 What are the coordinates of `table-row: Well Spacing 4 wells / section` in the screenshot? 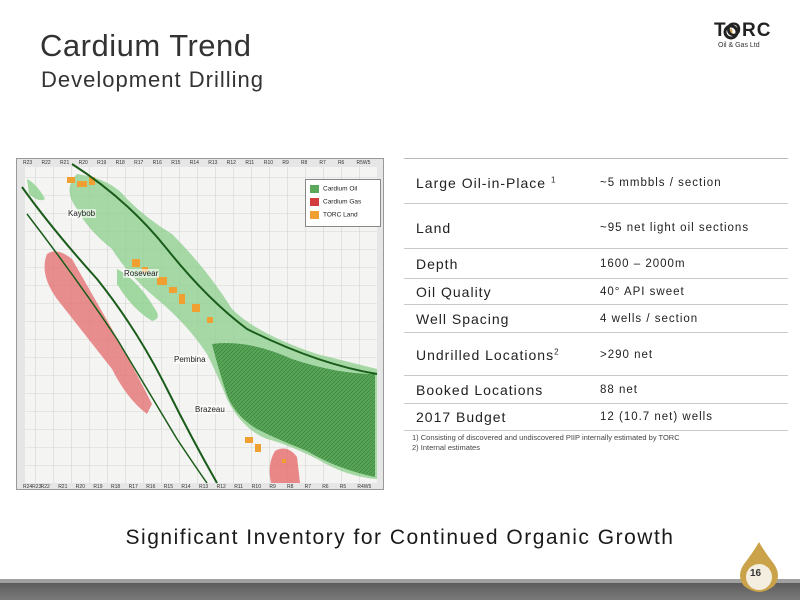 It's located at (596, 319).